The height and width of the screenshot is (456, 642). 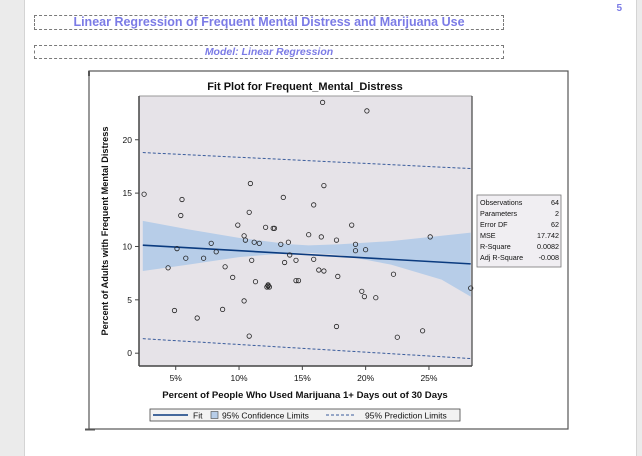 I want to click on y-tick-label: 5, so click(x=129, y=300).